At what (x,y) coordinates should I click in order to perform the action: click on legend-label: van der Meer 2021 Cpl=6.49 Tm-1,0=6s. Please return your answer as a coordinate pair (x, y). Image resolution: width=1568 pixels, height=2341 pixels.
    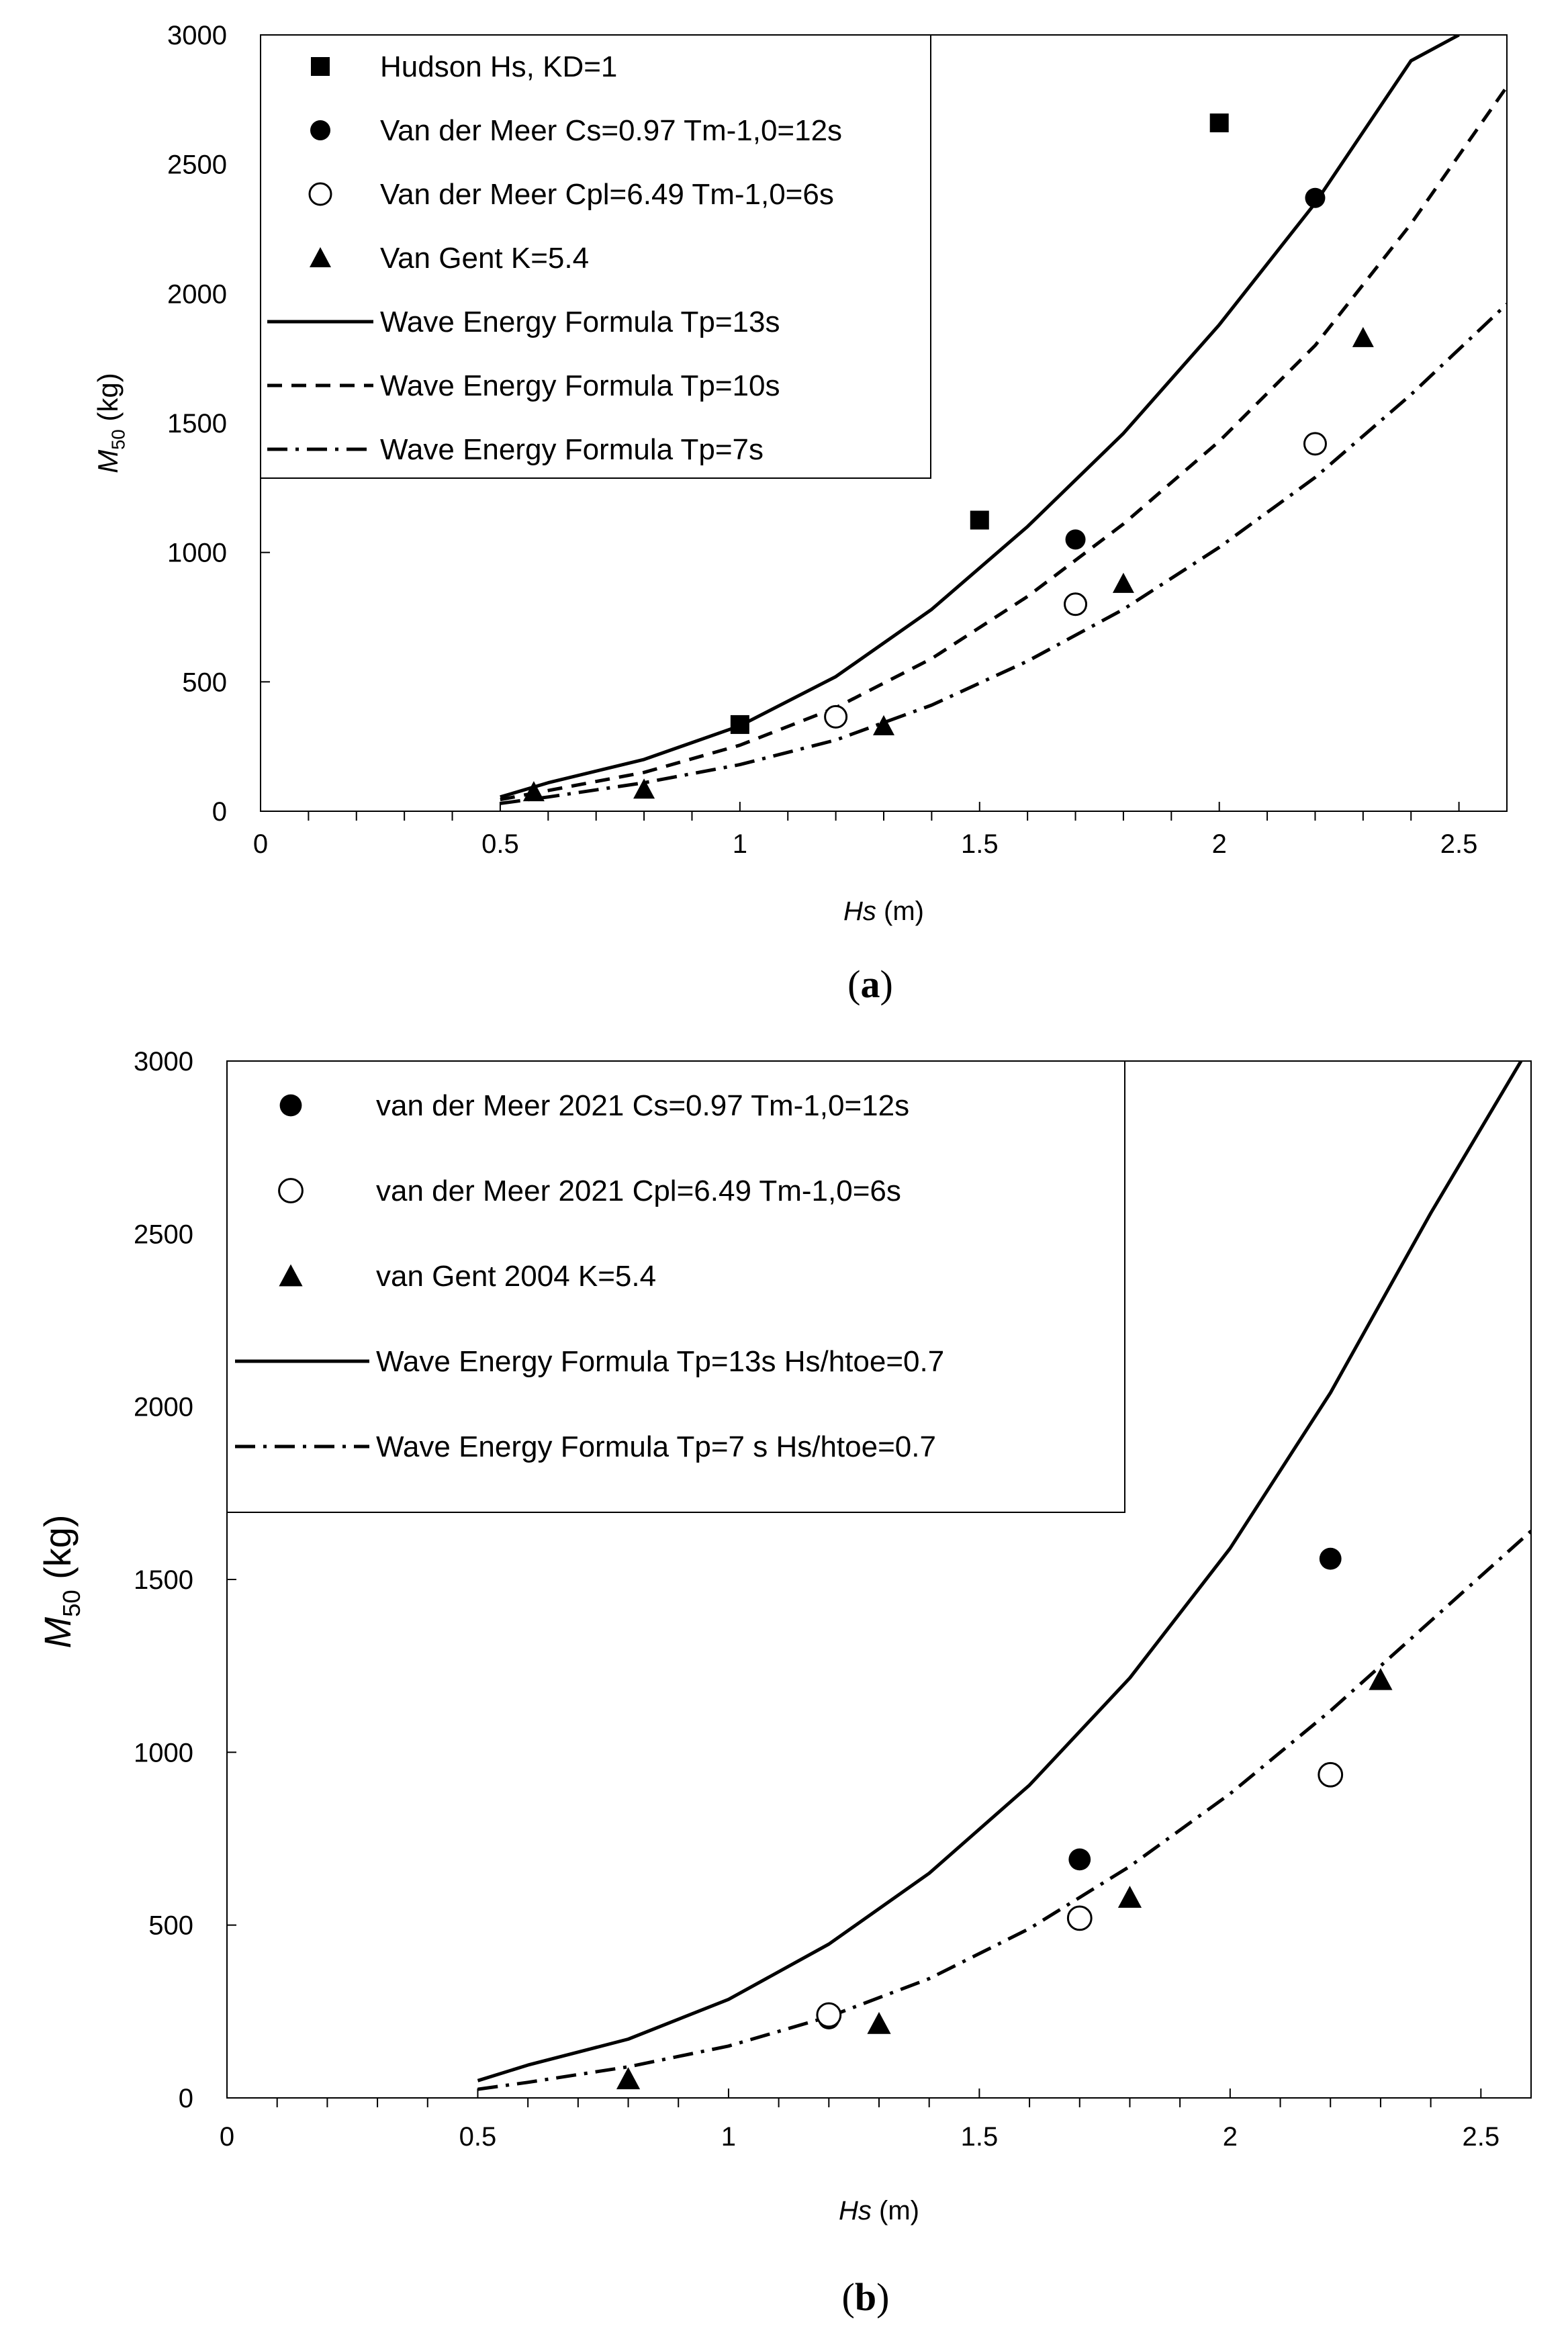
    Looking at the image, I should click on (638, 1191).